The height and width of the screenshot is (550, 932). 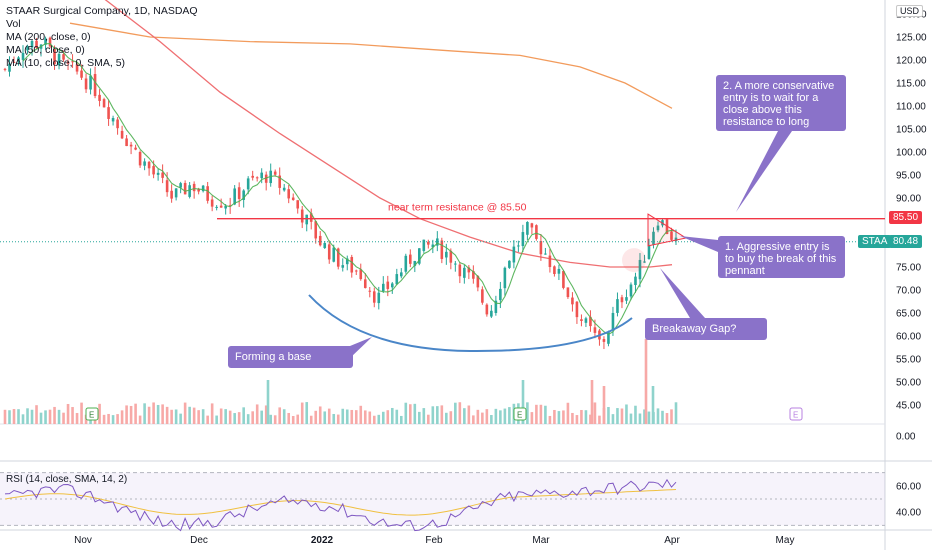 I want to click on price-tick-label: 105.00, so click(x=911, y=130).